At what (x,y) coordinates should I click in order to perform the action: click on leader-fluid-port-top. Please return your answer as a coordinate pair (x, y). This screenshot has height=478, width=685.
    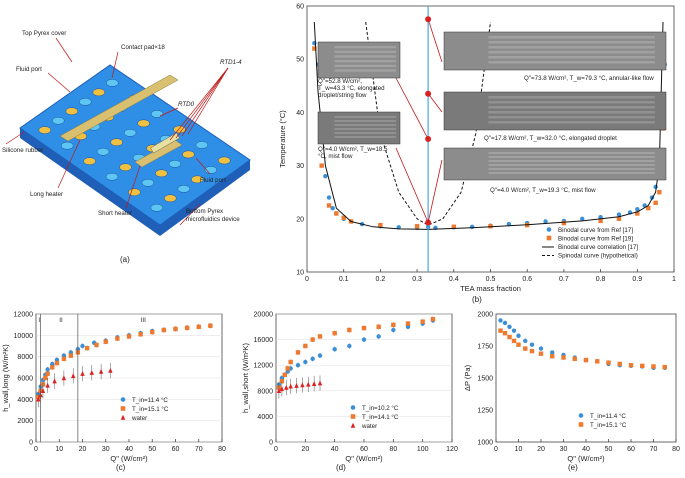
    Looking at the image, I should click on (59, 82).